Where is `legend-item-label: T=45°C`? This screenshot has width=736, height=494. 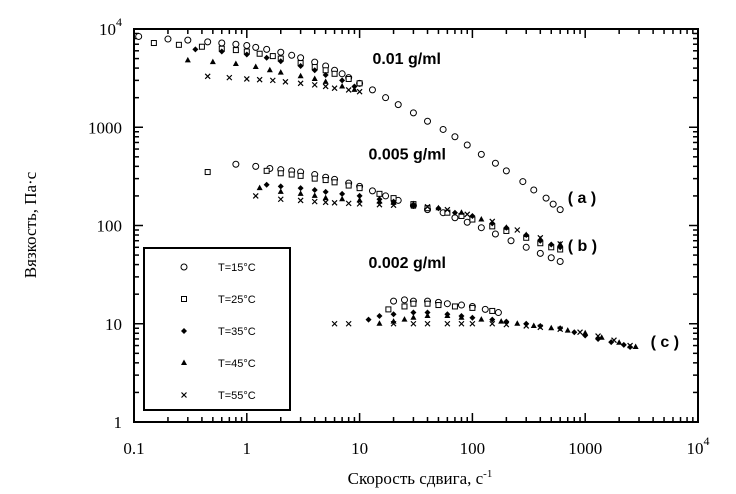 legend-item-label: T=45°C is located at coordinates (237, 364).